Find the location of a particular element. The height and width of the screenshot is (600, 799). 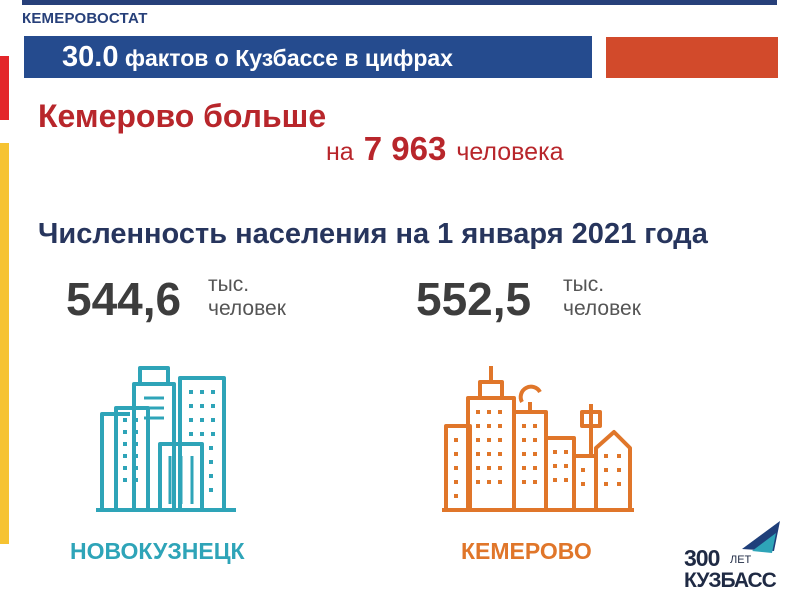

city-label-kemerovo: КЕМЕРОВО is located at coordinates (526, 551).